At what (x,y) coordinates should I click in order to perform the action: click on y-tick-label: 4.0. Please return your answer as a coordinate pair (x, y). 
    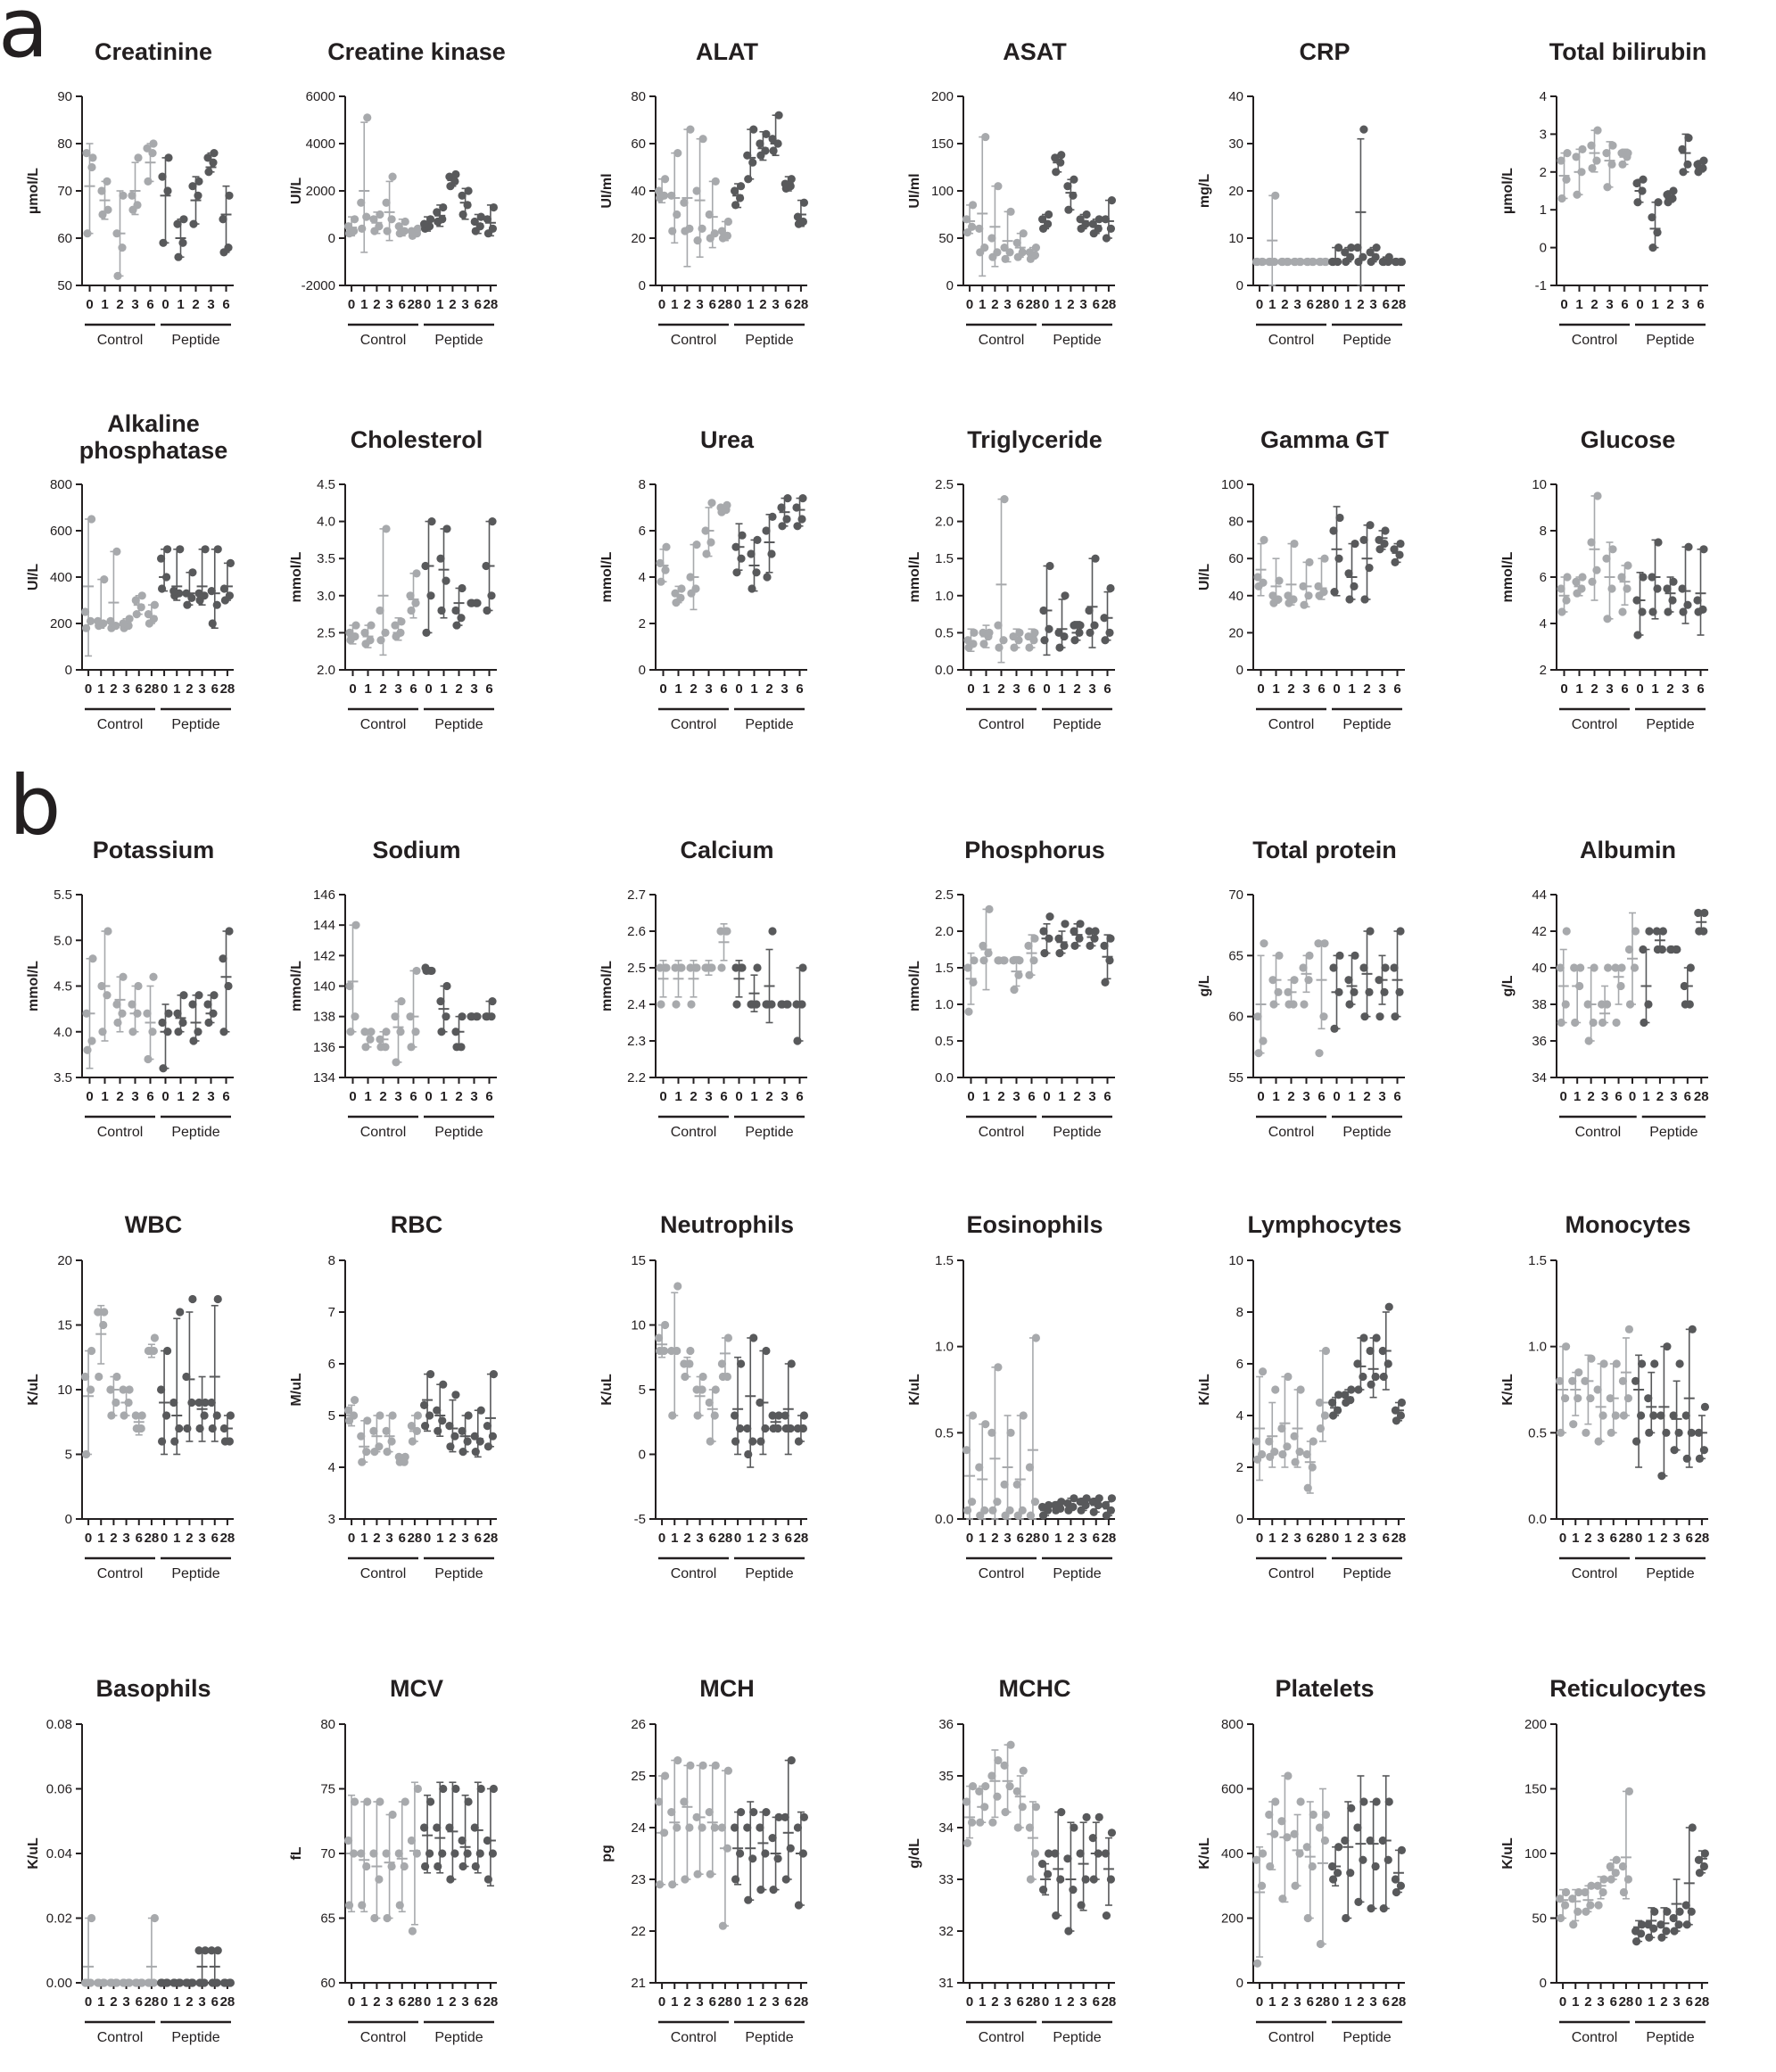
    Looking at the image, I should click on (63, 1032).